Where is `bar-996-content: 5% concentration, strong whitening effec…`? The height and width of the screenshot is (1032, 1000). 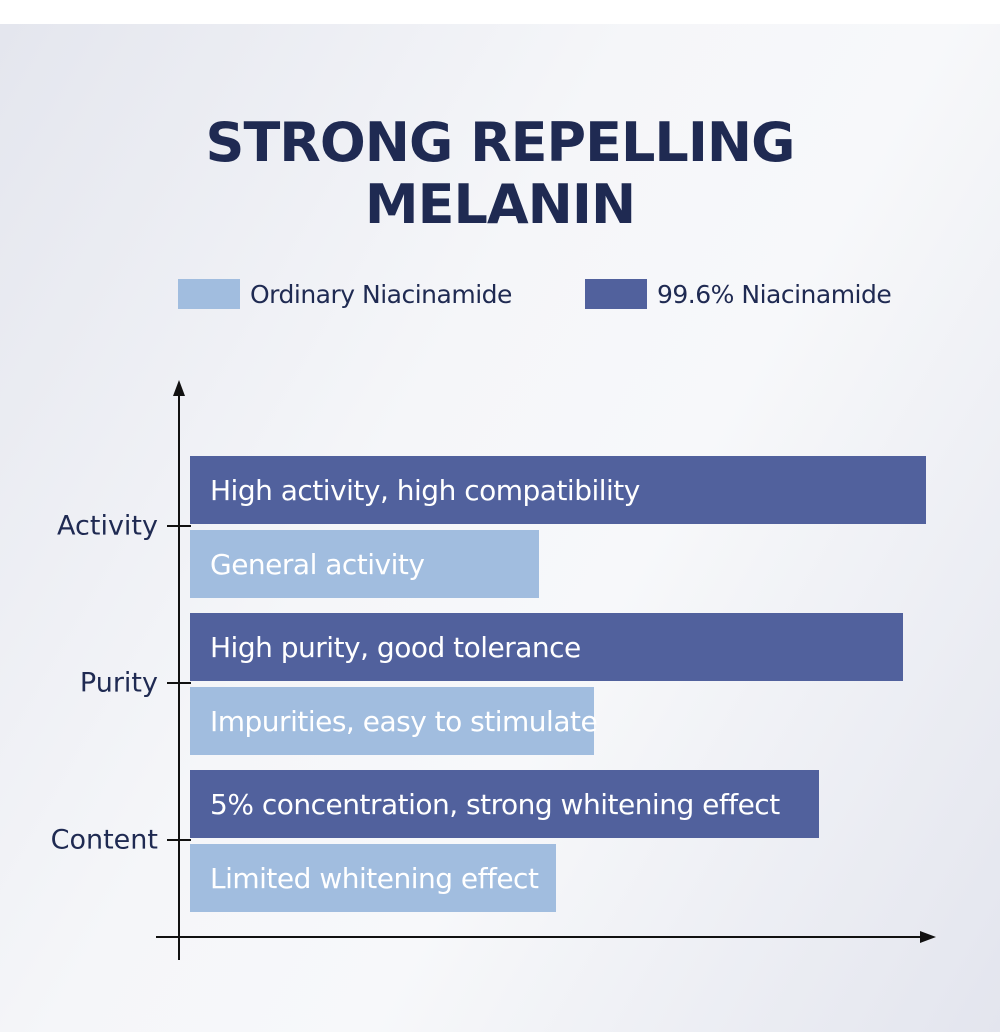 bar-996-content: 5% concentration, strong whitening effec… is located at coordinates (504, 804).